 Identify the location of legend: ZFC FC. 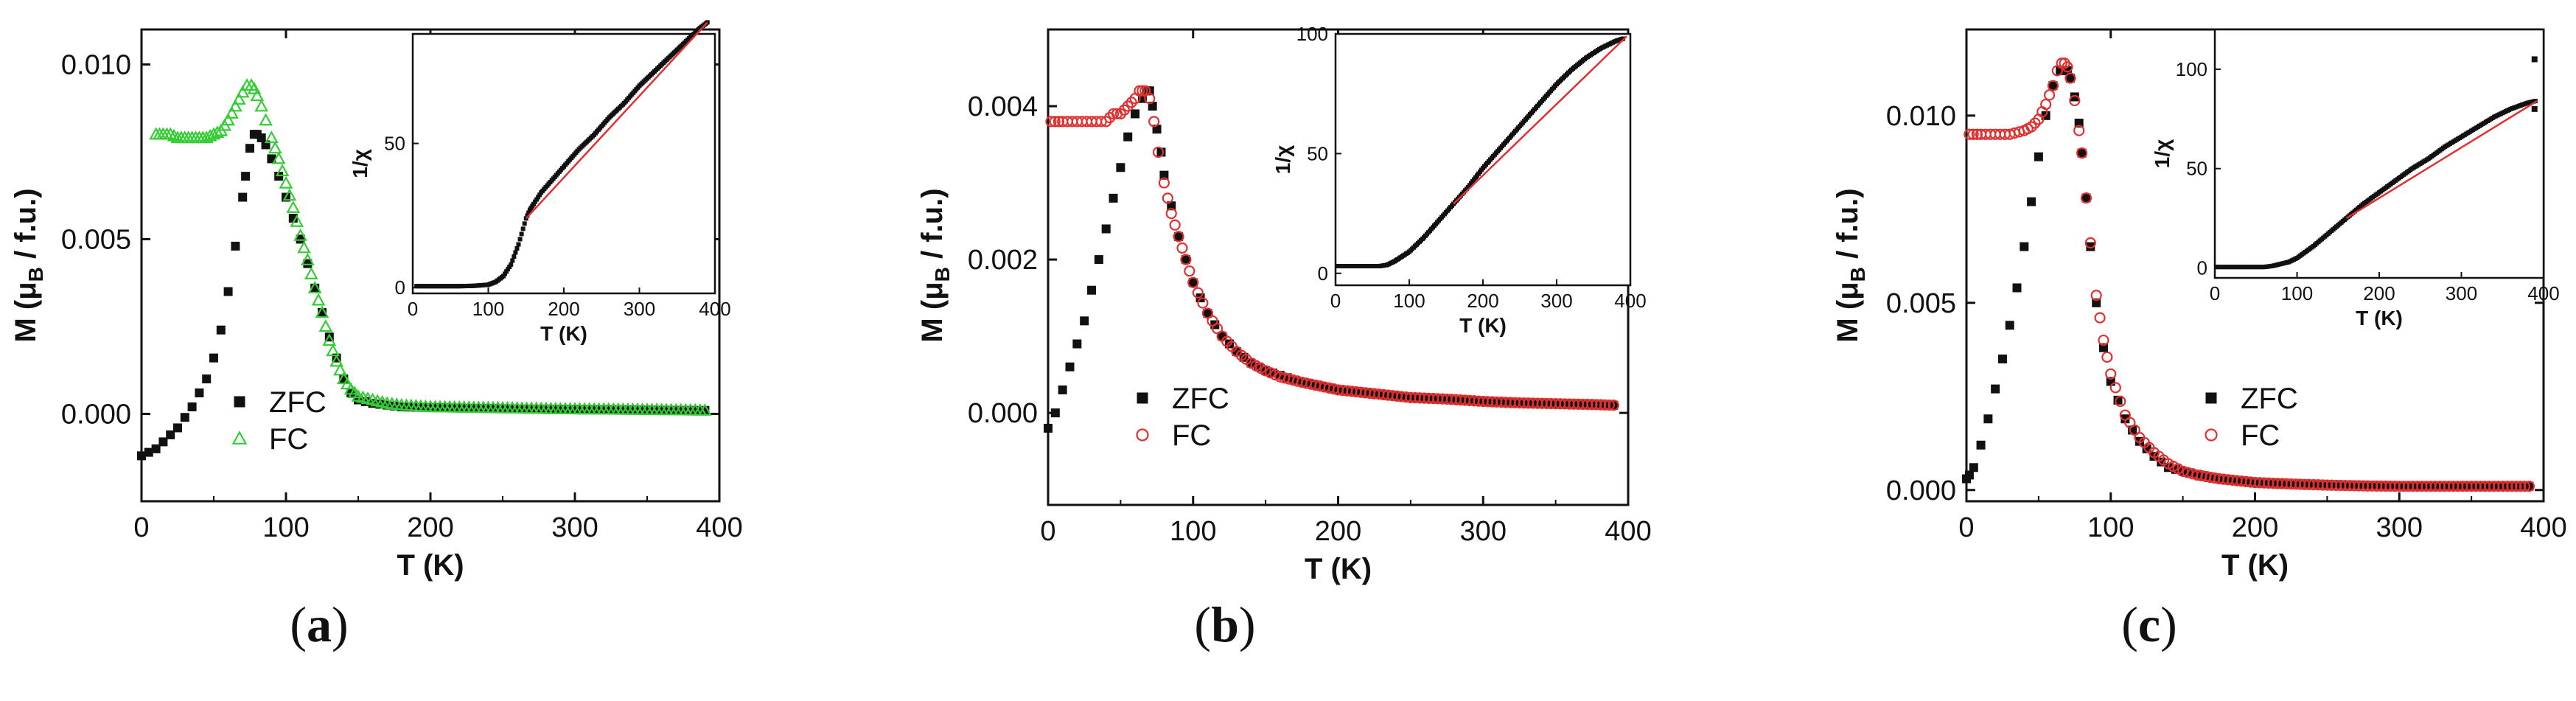
(2251, 417).